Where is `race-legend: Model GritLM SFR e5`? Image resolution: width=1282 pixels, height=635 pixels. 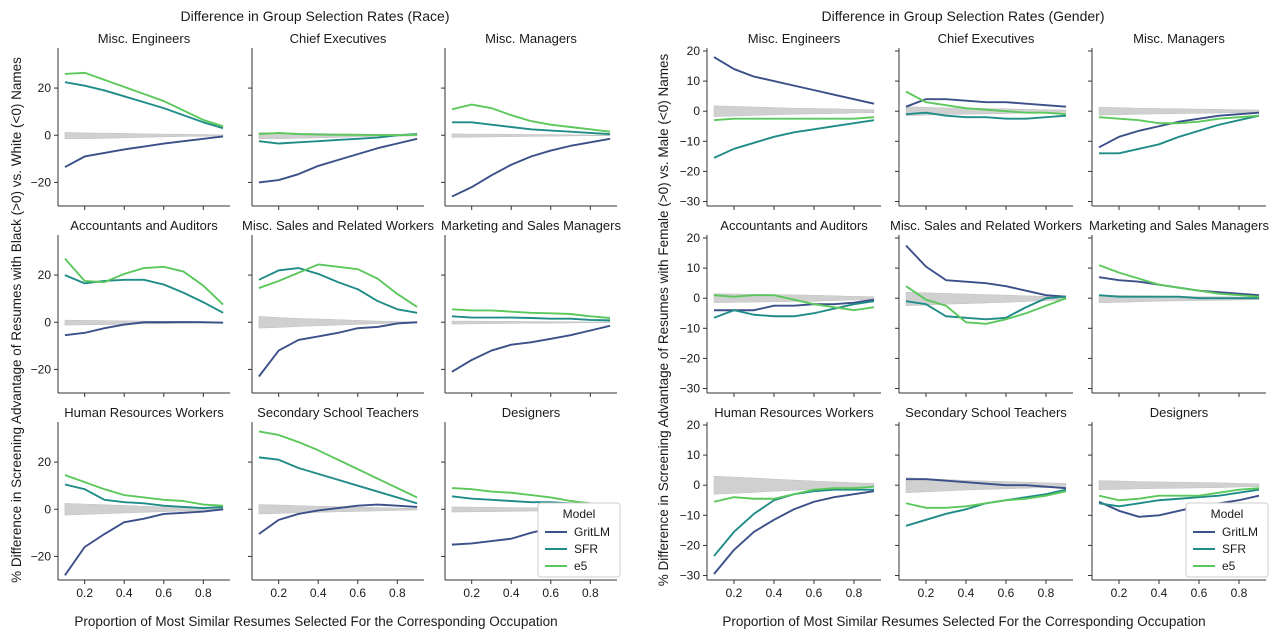 race-legend: Model GritLM SFR e5 is located at coordinates (579, 540).